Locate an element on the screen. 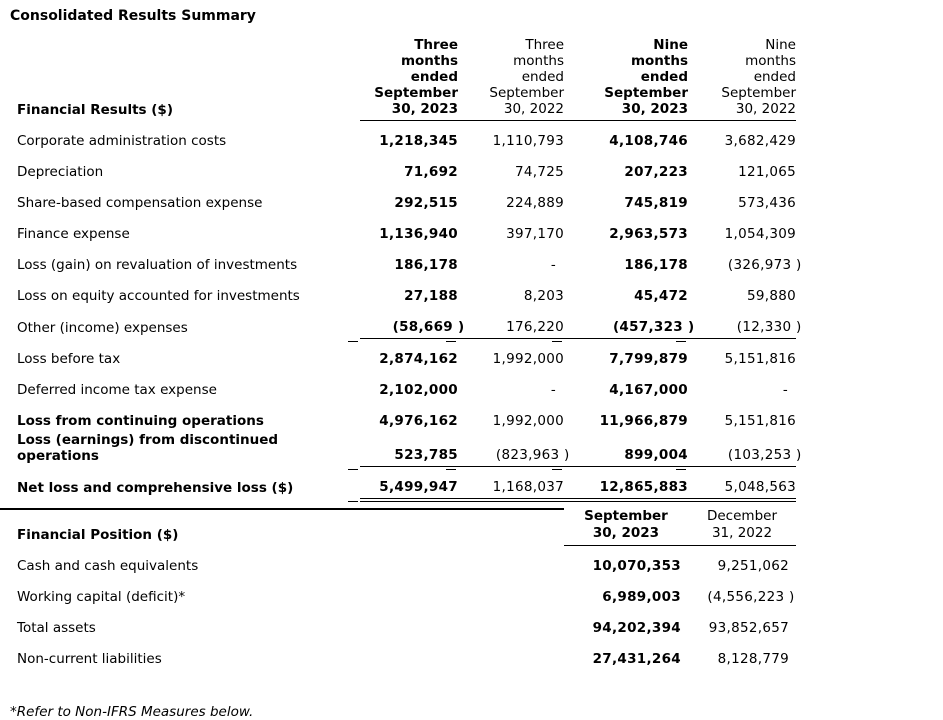 Image resolution: width=943 pixels, height=720 pixels. column-header: Three months ended September 30, 2023 is located at coordinates (409, 79).